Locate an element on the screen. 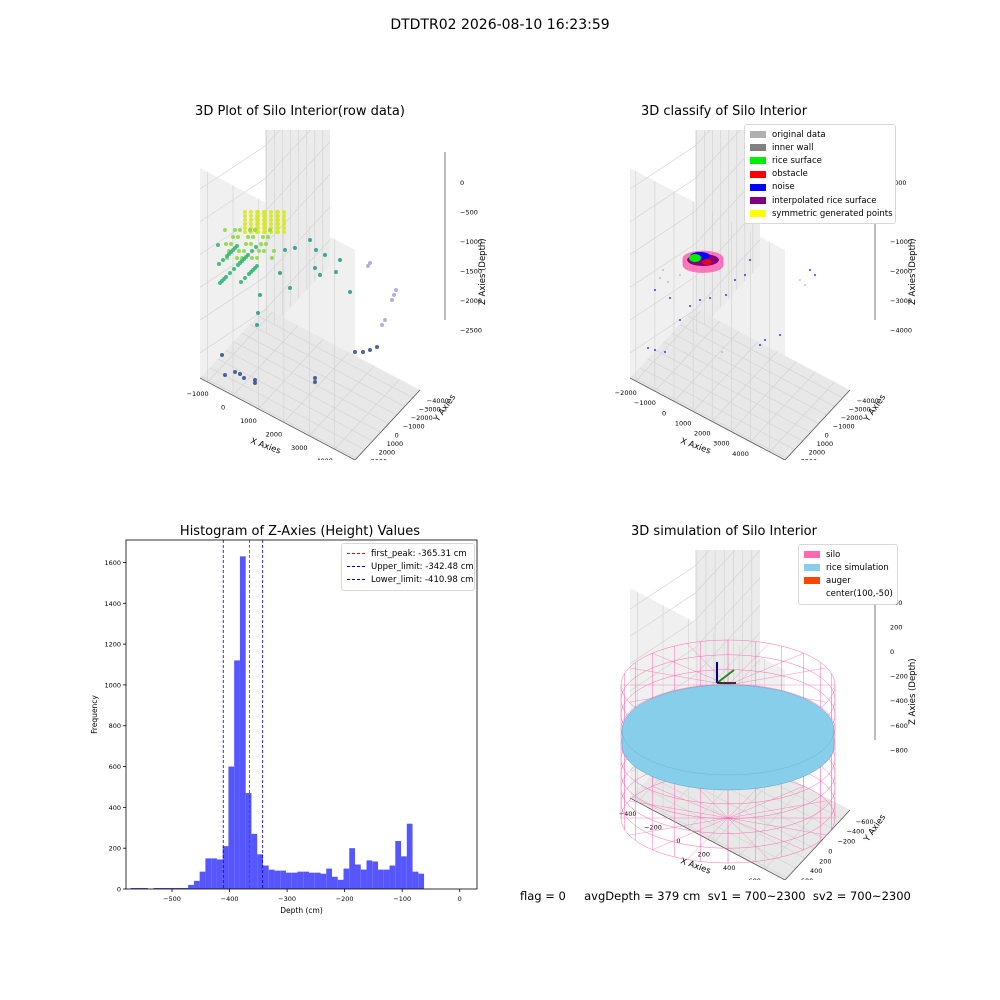  z-tick-label: 200 is located at coordinates (896, 627).